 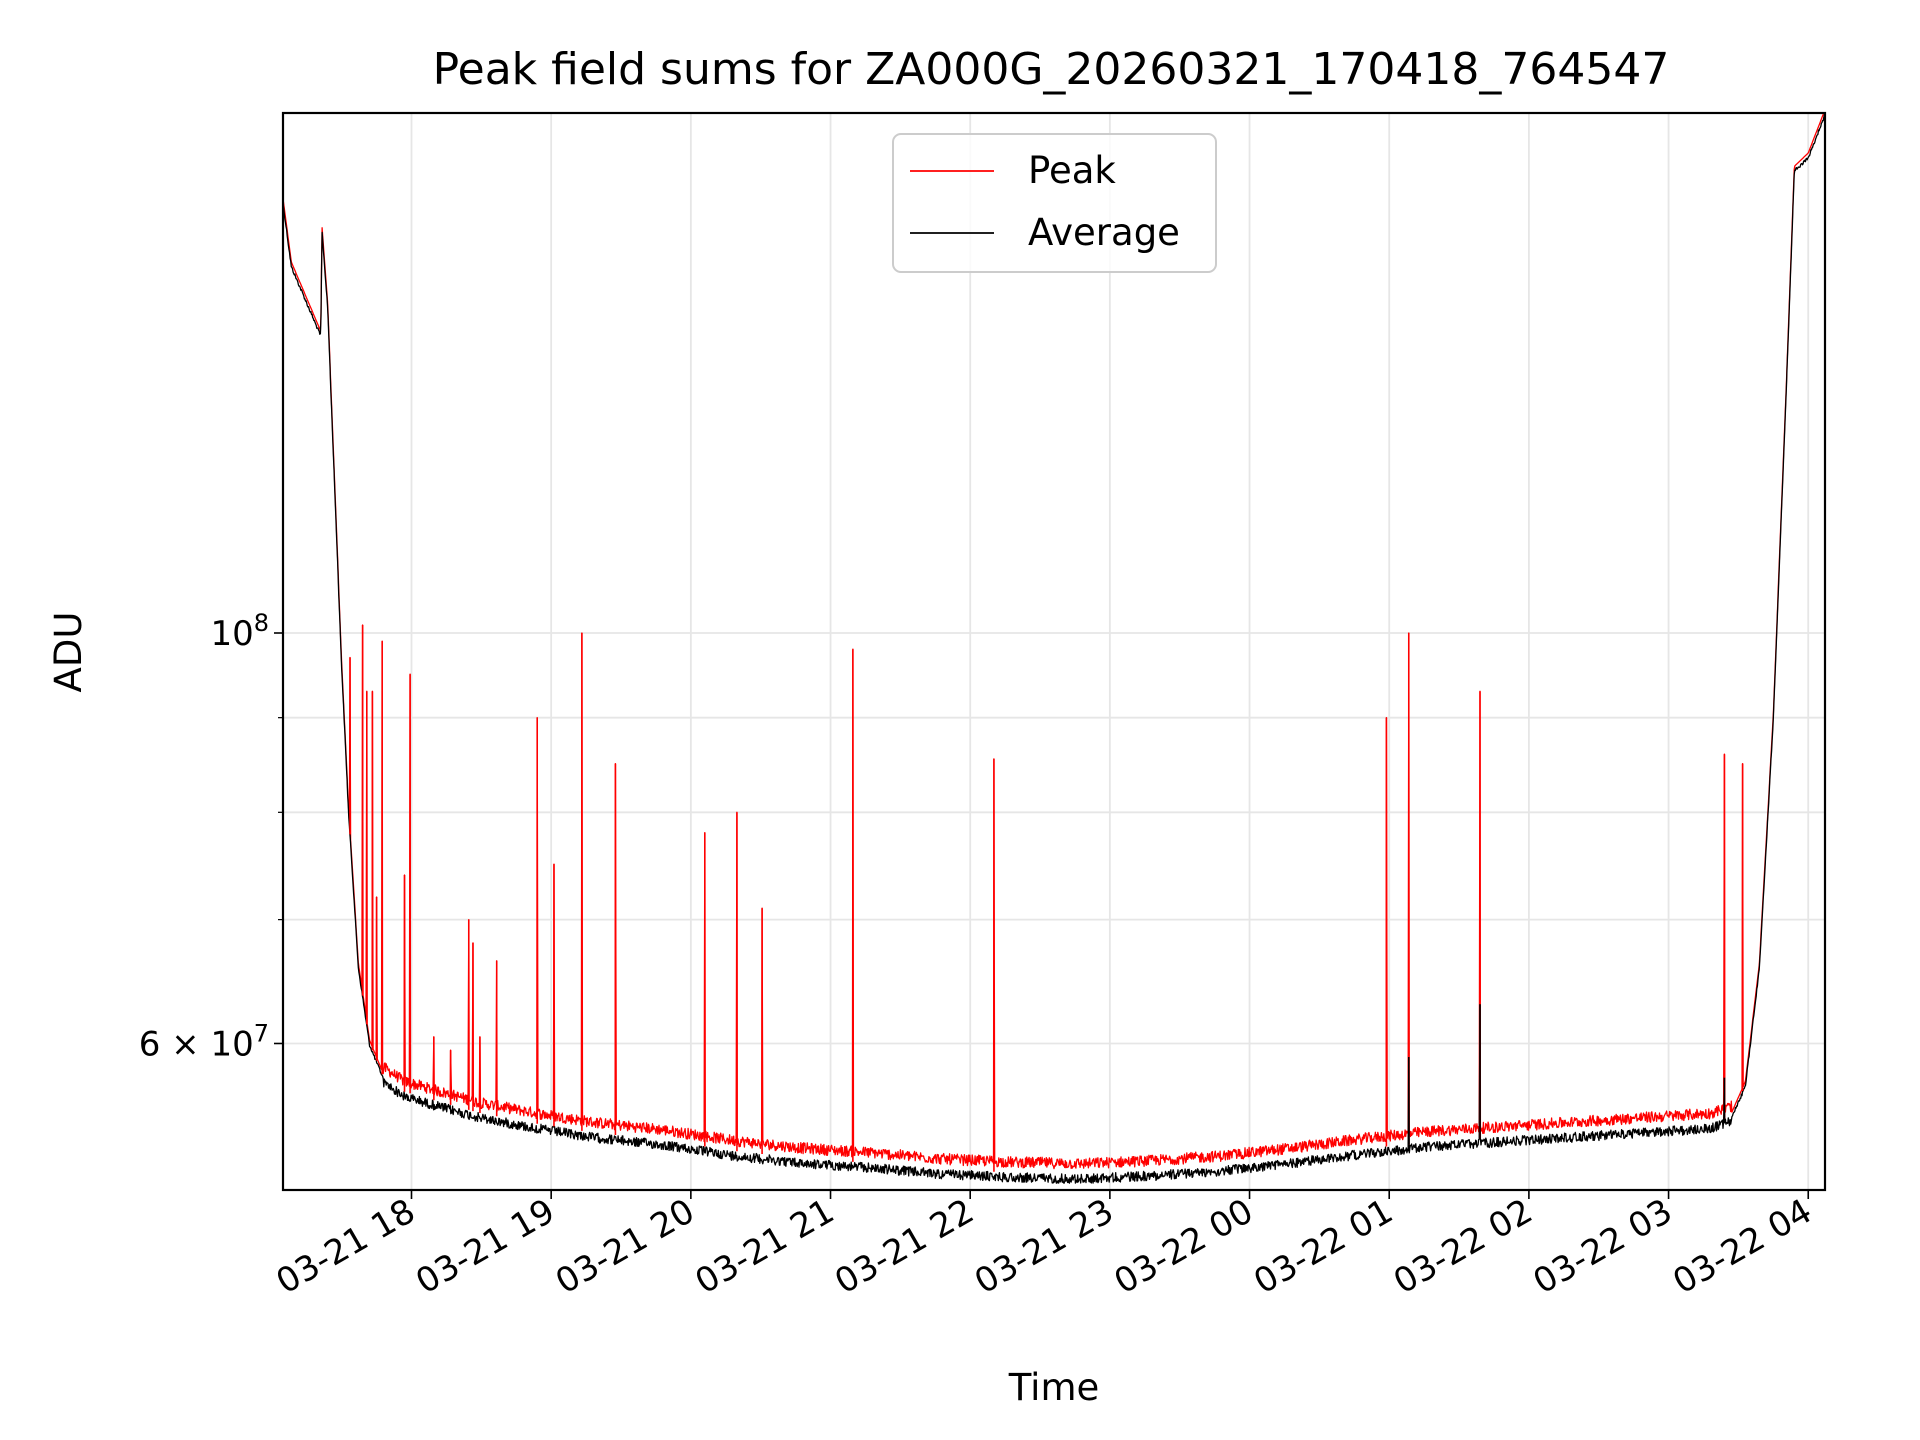 I want to click on y-tick-label: 6 × 107, so click(x=204, y=1041).